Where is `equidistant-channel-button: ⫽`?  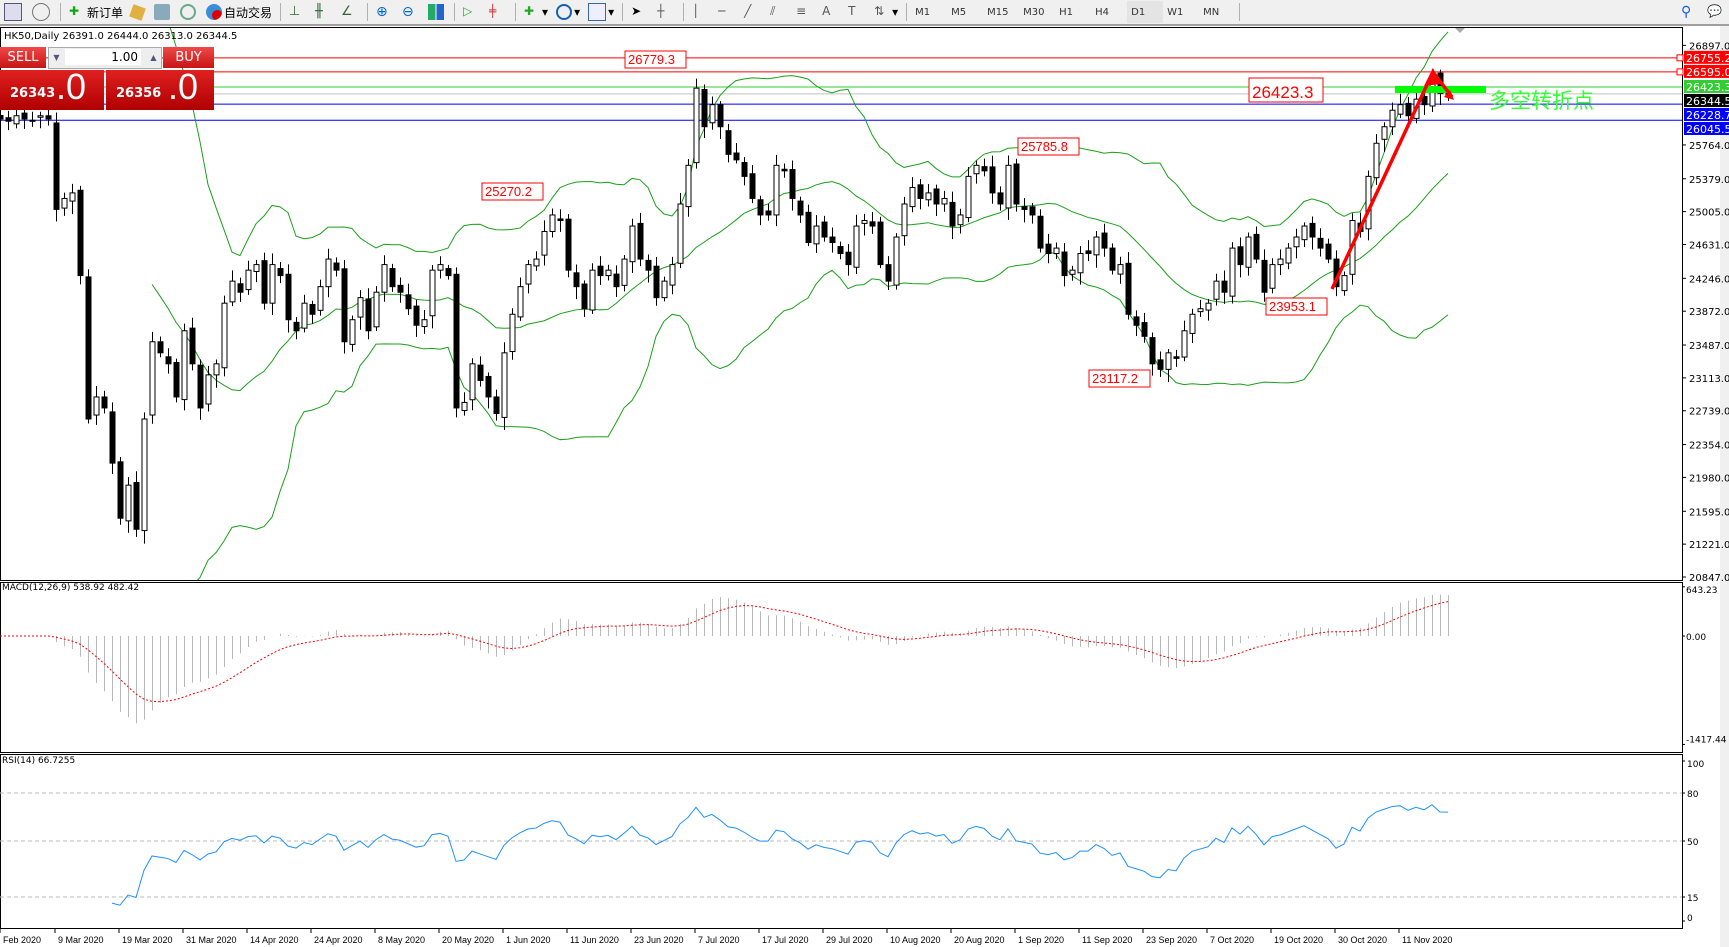 equidistant-channel-button: ⫽ is located at coordinates (779, 12).